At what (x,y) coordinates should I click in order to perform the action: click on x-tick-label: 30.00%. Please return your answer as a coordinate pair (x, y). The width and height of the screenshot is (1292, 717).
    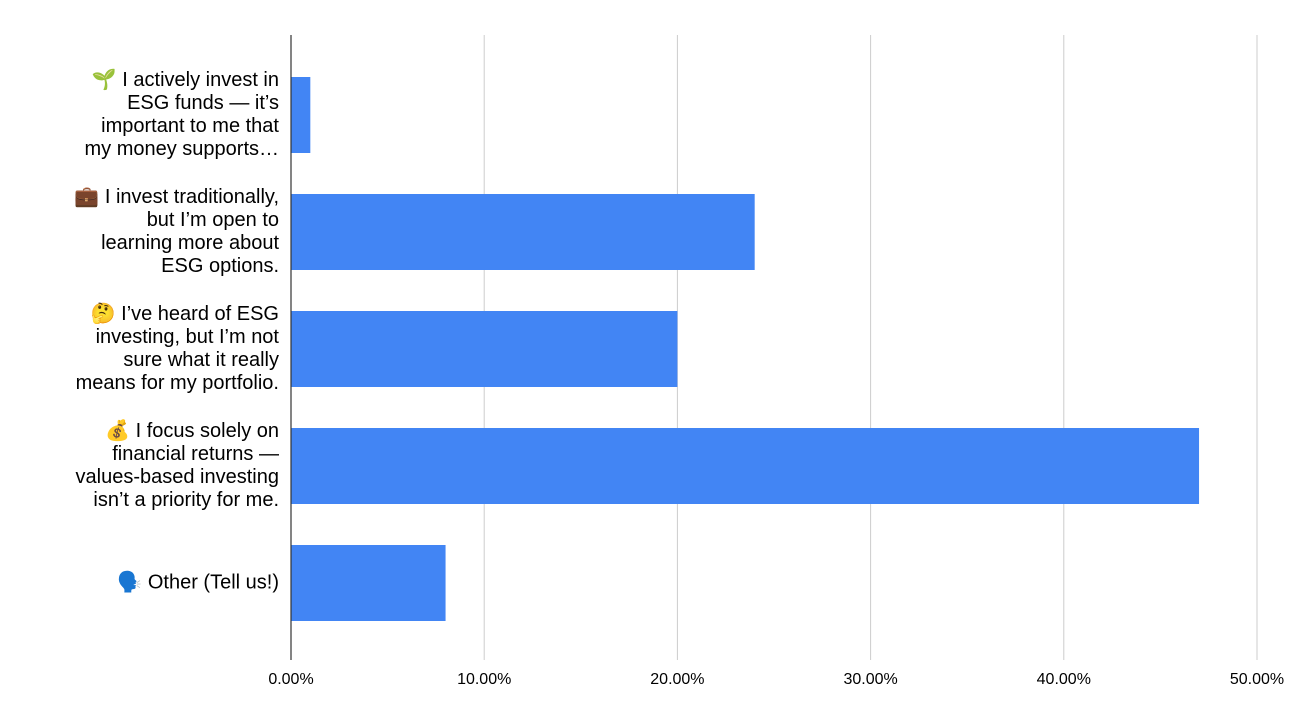
    Looking at the image, I should click on (870, 679).